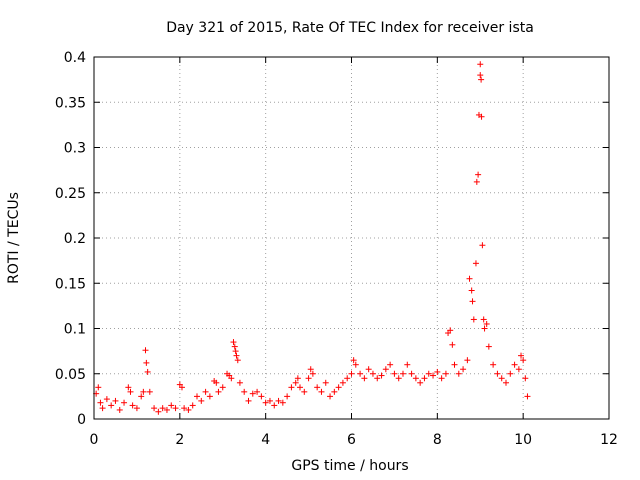 This screenshot has height=480, width=640. Describe the element at coordinates (351, 440) in the screenshot. I see `x-tick-label: 6` at that location.